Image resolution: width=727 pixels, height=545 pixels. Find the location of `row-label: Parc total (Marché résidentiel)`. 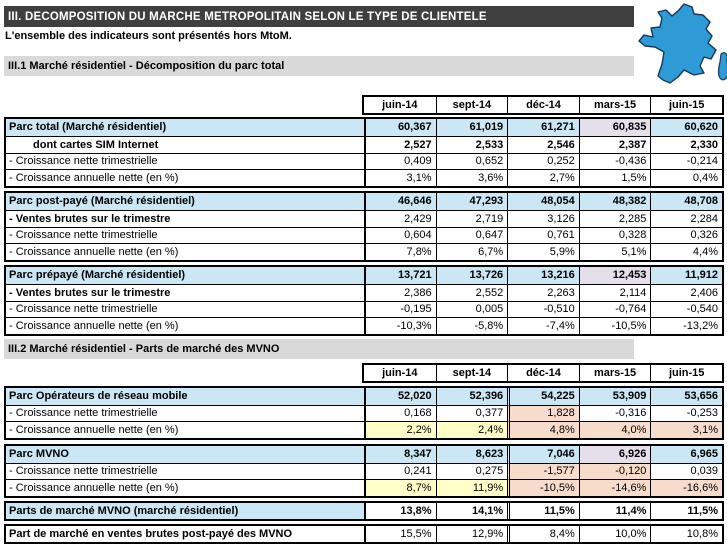

row-label: Parc total (Marché résidentiel) is located at coordinates (185, 127).